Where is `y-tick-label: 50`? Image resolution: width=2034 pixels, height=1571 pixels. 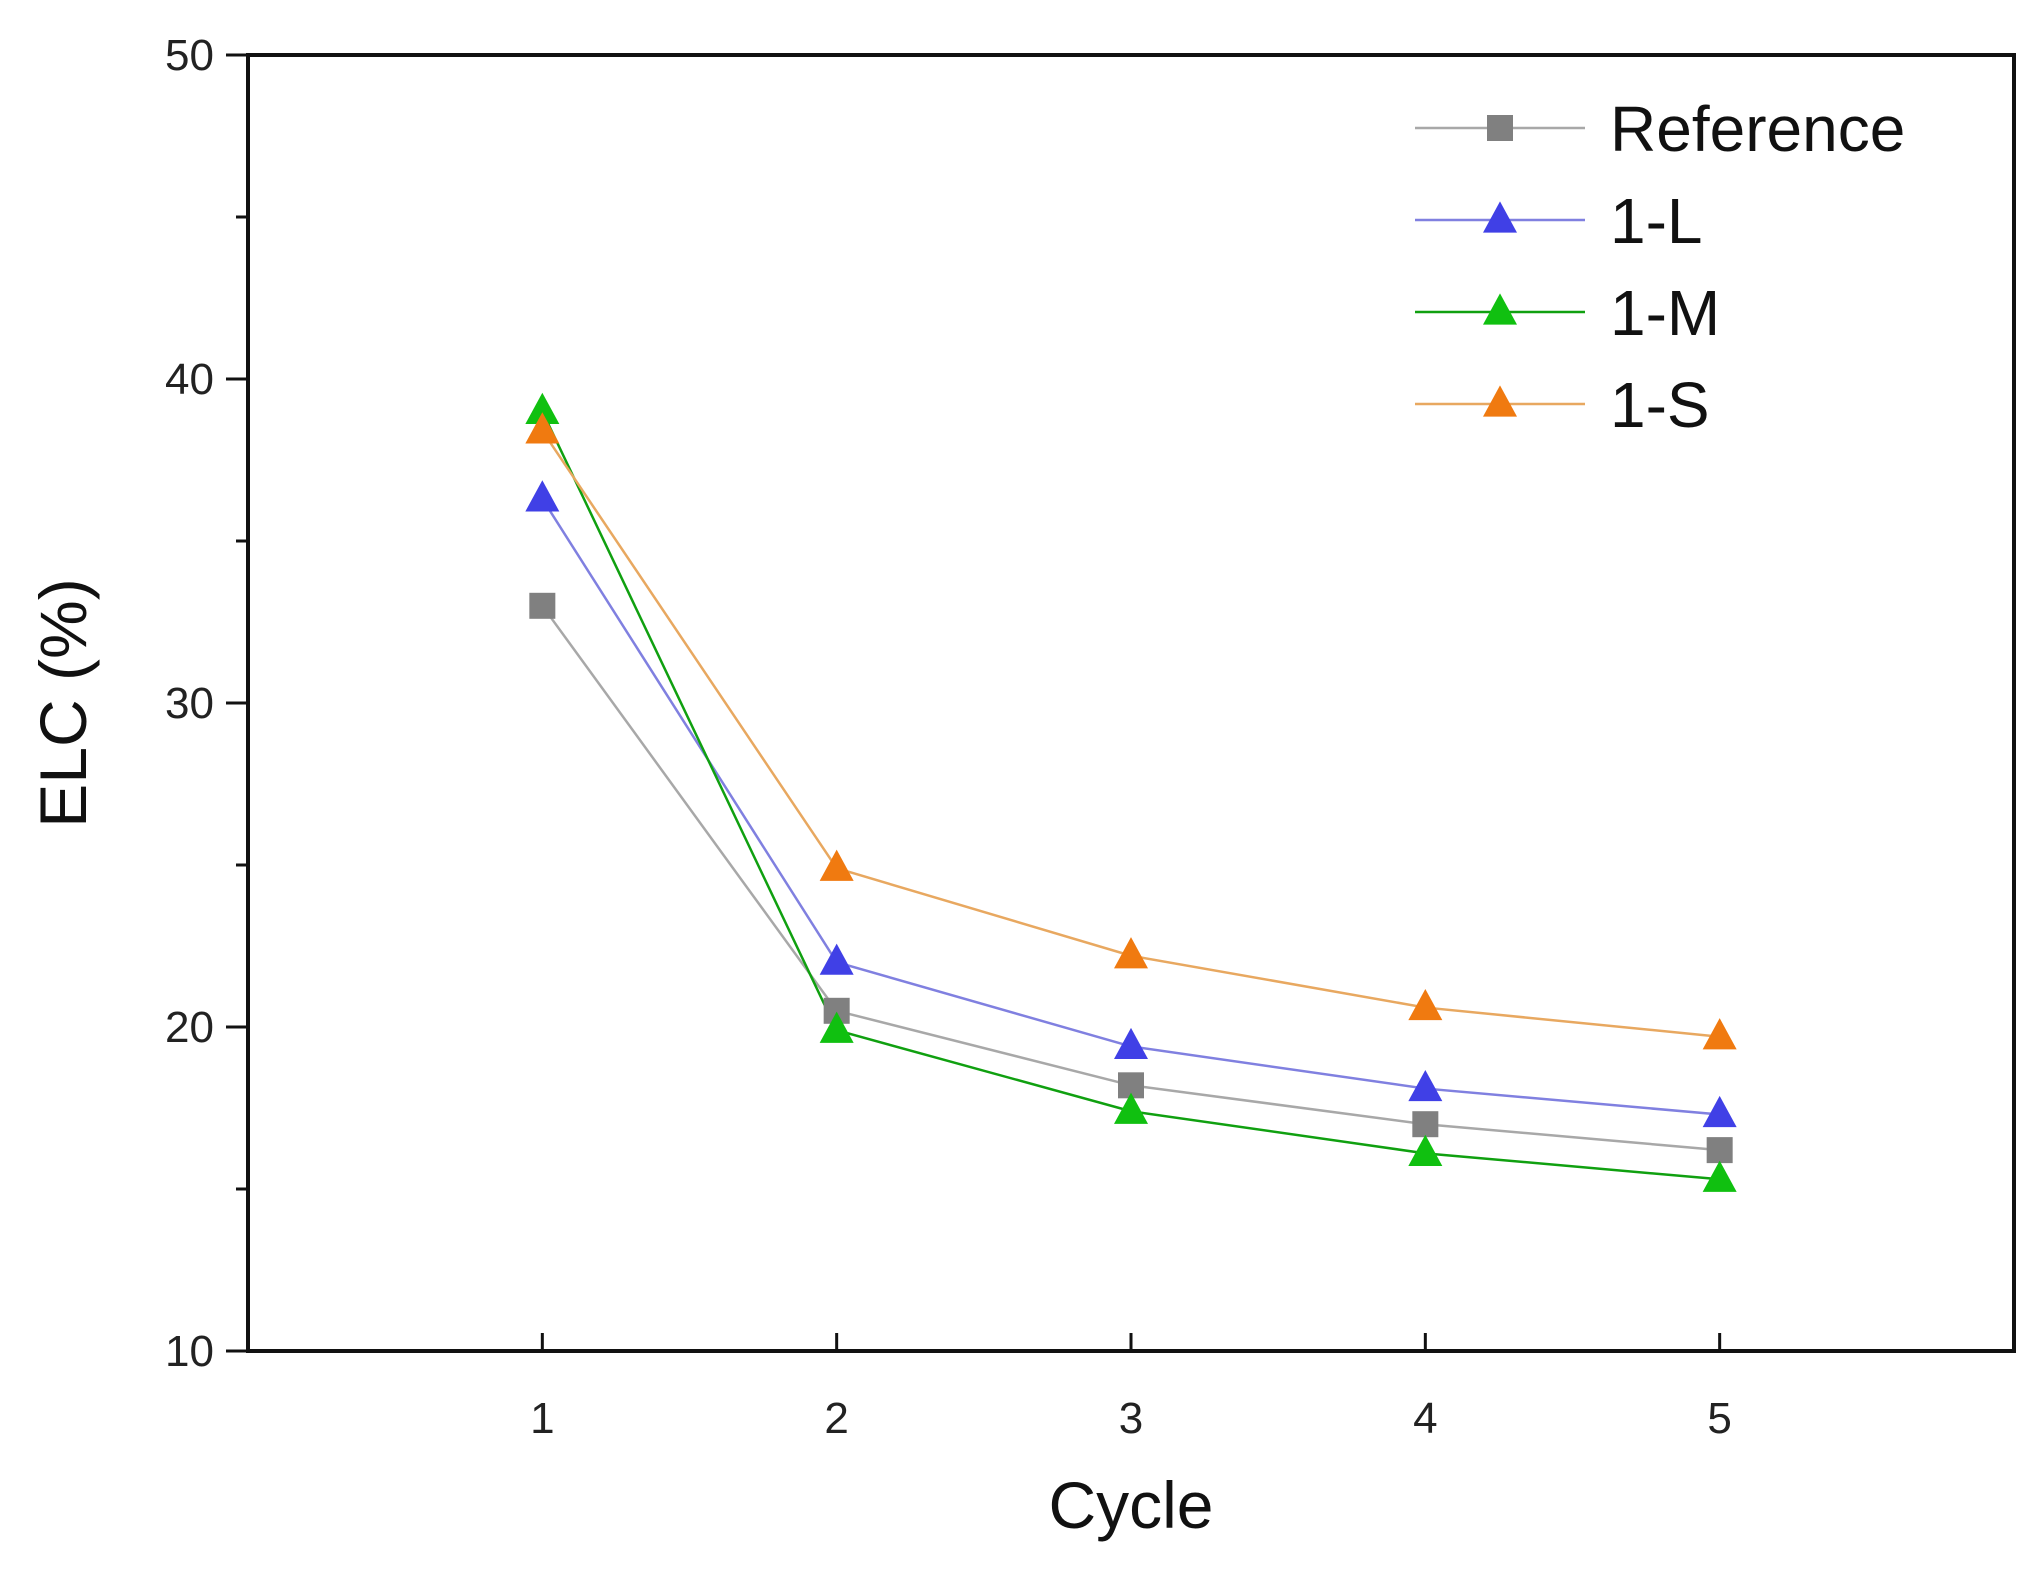 y-tick-label: 50 is located at coordinates (189, 55).